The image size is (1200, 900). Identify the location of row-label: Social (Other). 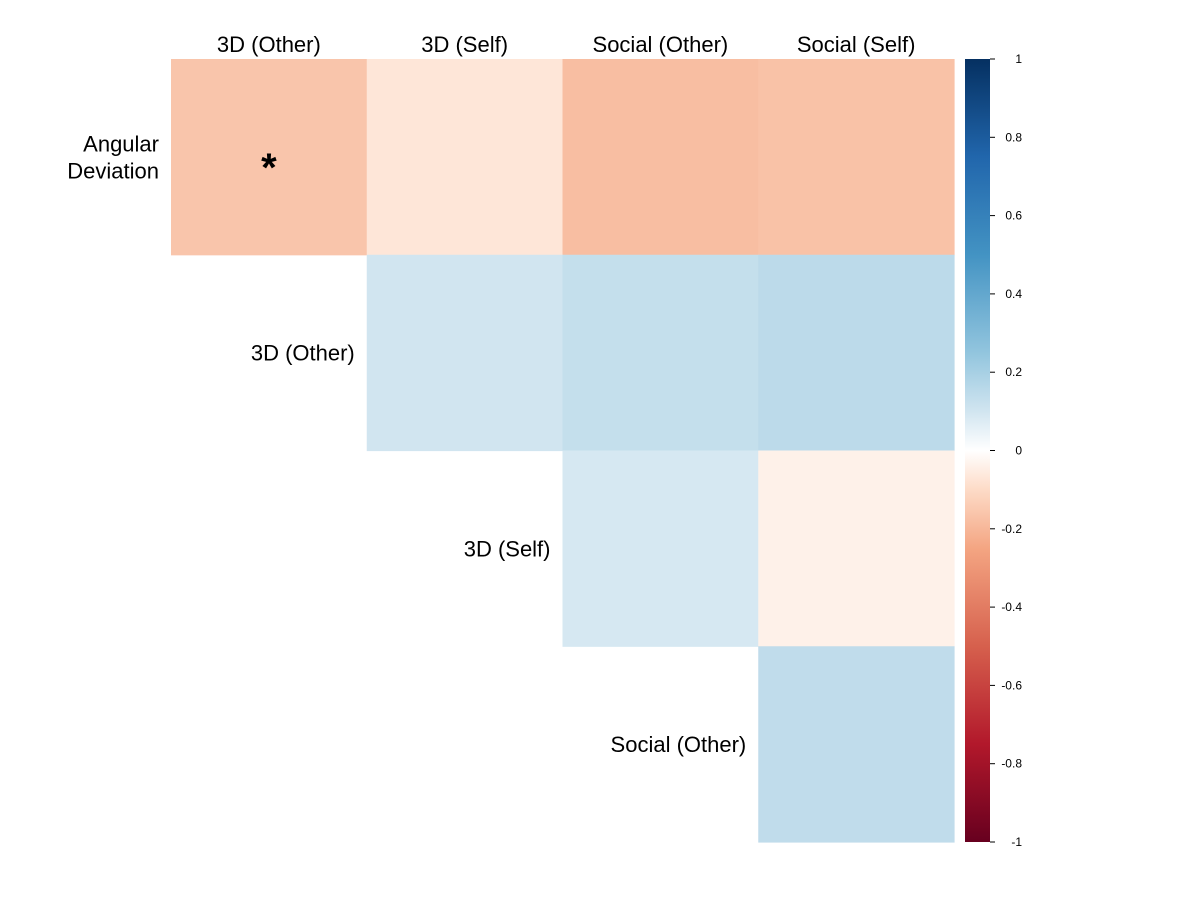
(679, 744).